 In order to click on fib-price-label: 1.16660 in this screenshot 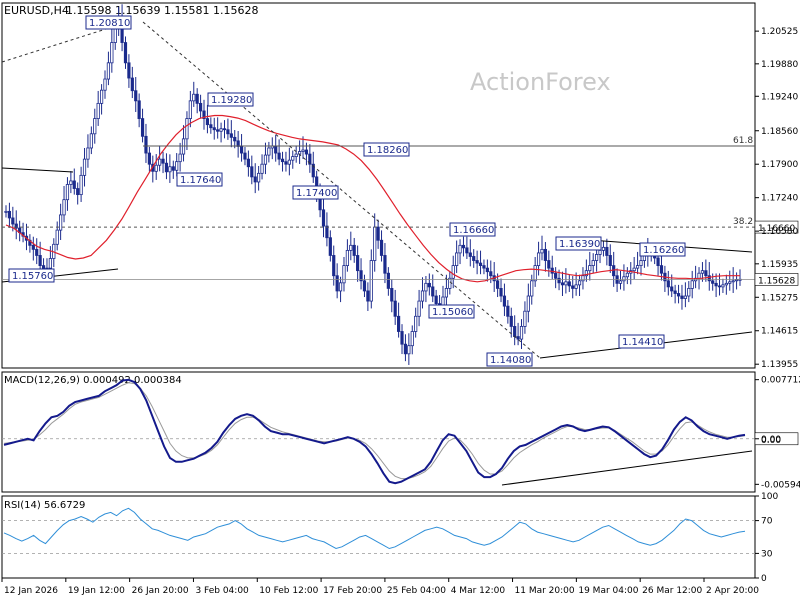, I will do `click(776, 227)`.